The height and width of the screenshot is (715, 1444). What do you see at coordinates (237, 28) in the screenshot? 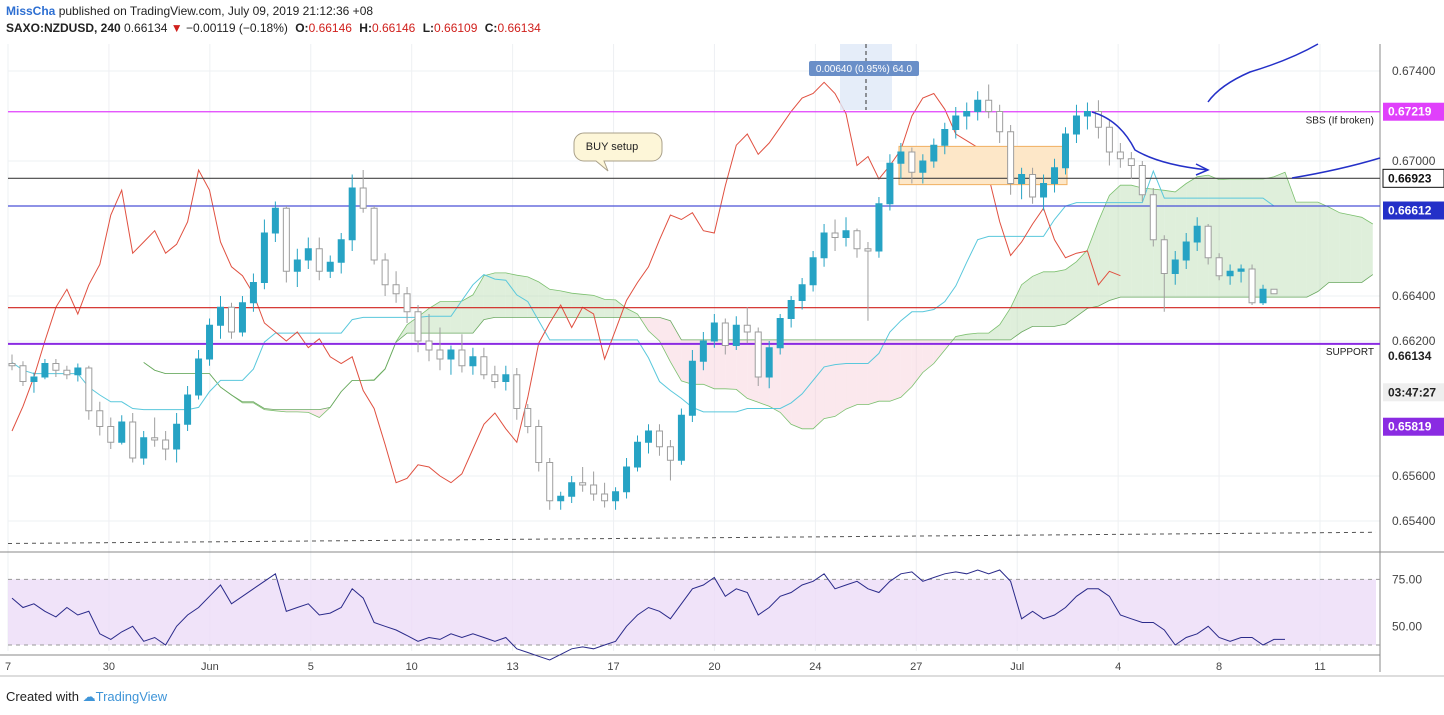
I see `price-change: −0.00119 (−0.18%)` at bounding box center [237, 28].